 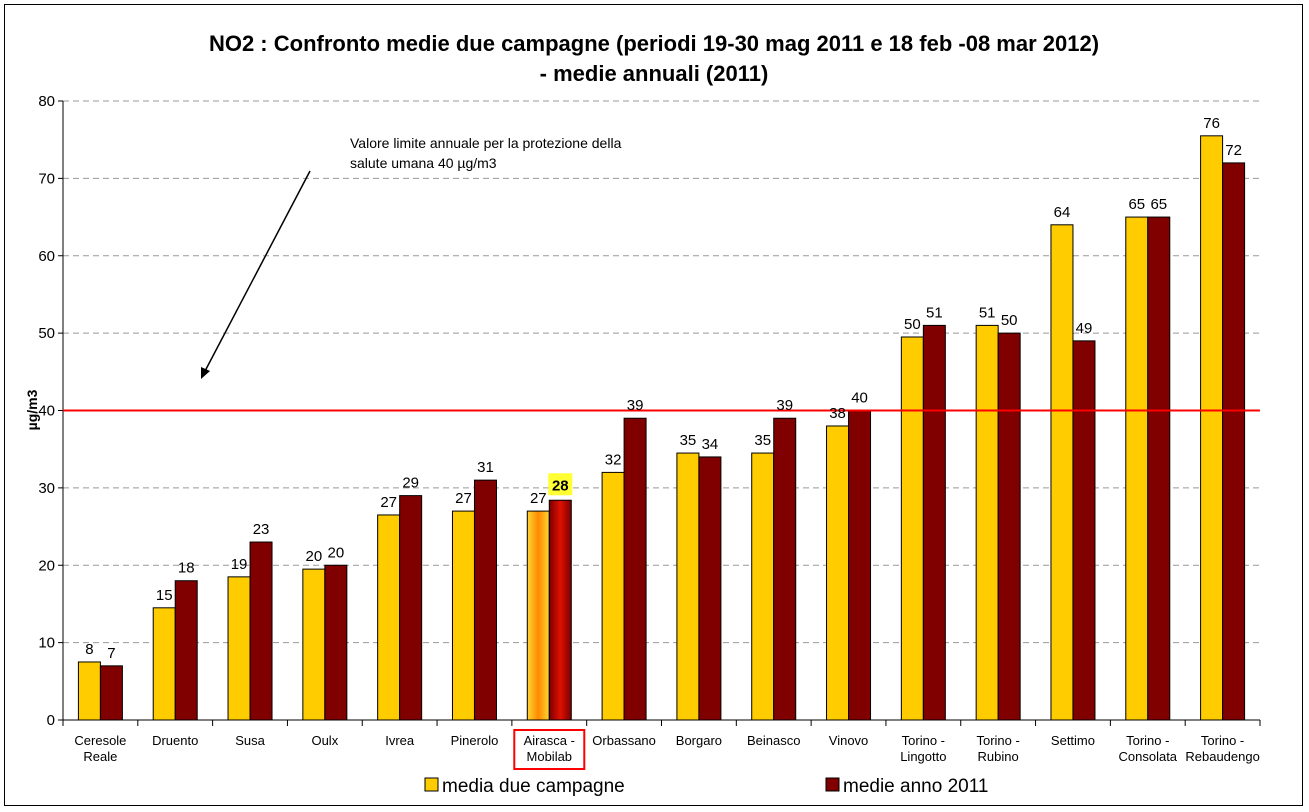 I want to click on data-label-s0-1: 15, so click(x=164, y=595).